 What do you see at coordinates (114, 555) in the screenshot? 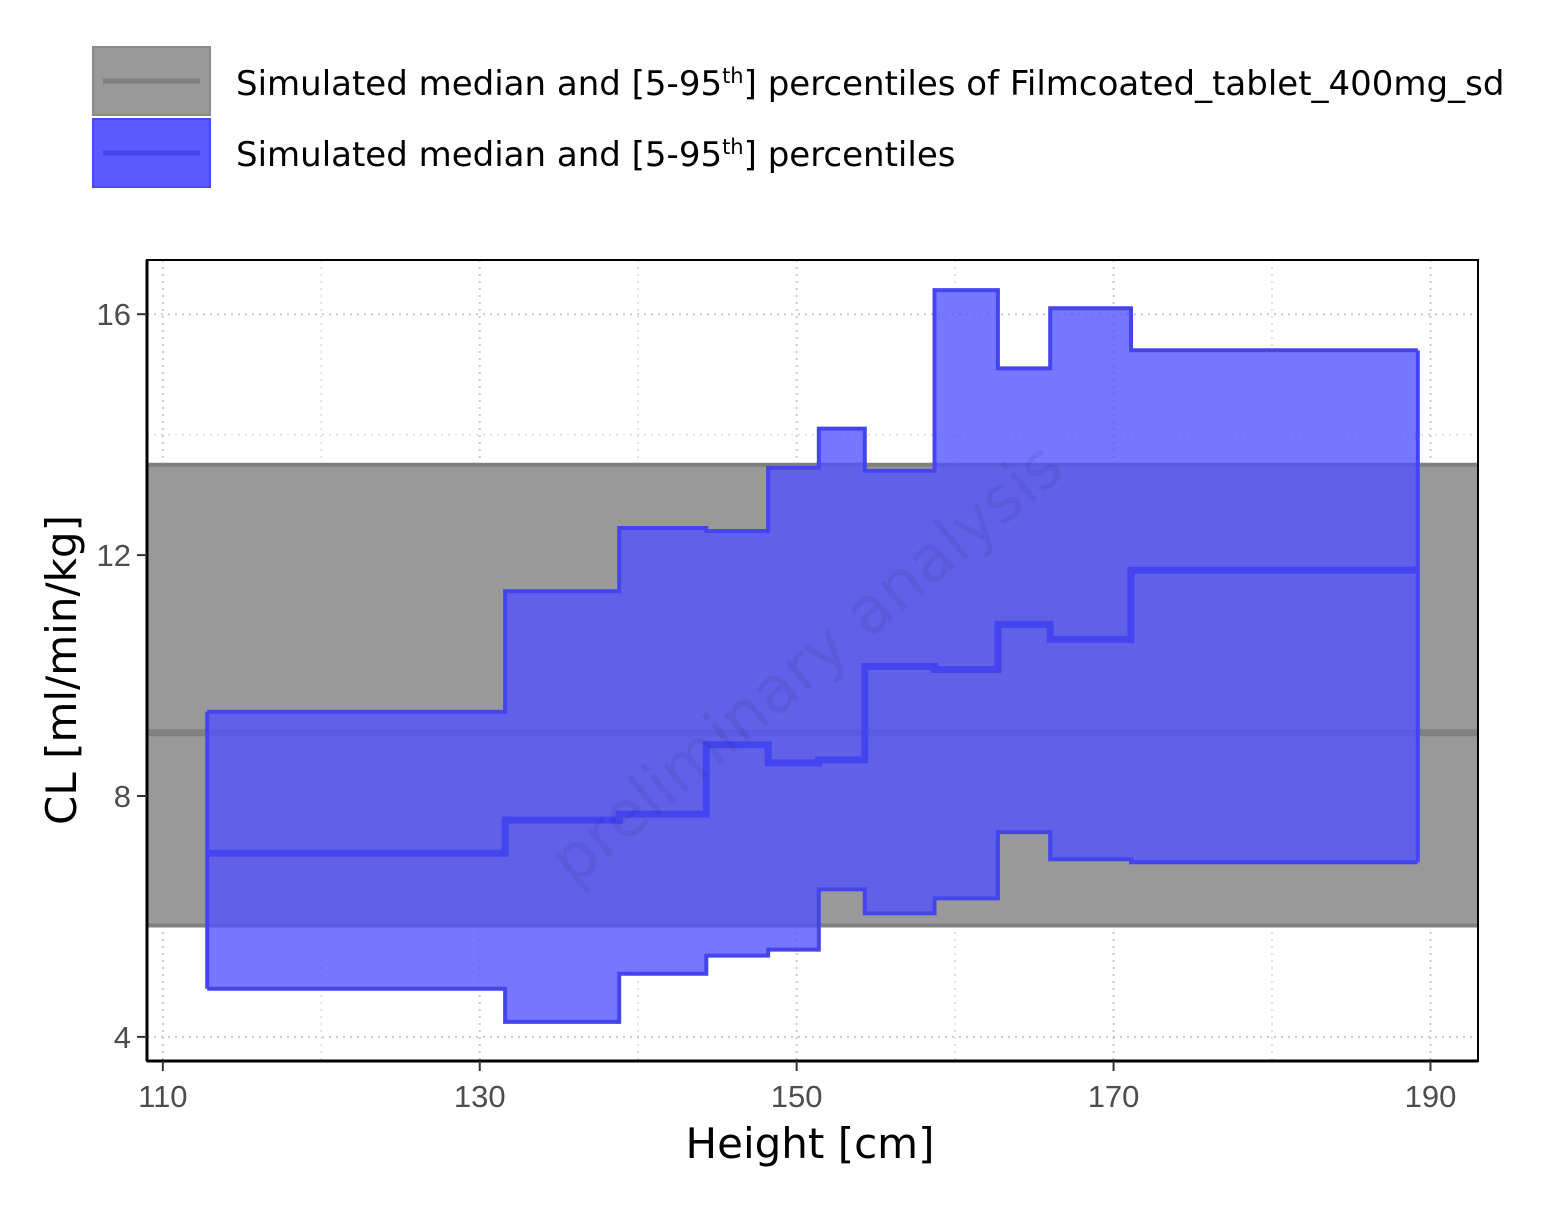
I see `y-tick-label: 12` at bounding box center [114, 555].